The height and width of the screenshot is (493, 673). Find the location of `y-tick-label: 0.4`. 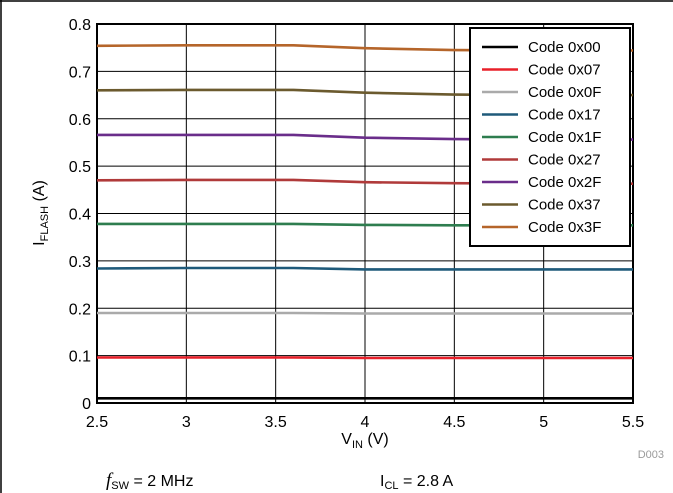

y-tick-label: 0.4 is located at coordinates (80, 215).